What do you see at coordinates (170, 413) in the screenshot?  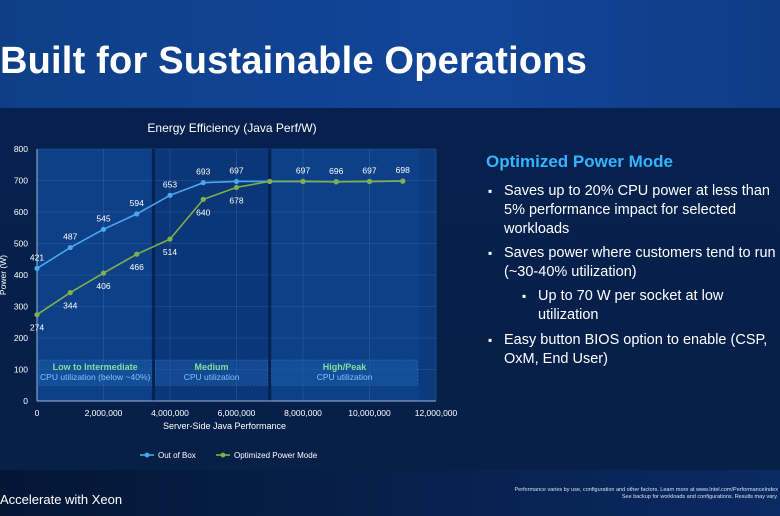 I see `x-tick-label: 4,000,000` at bounding box center [170, 413].